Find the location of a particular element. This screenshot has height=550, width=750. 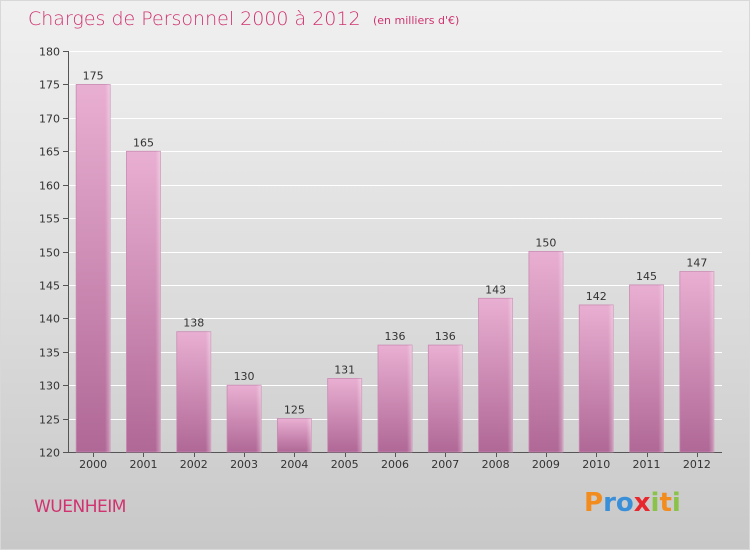

town-name: WUENHEIM is located at coordinates (80, 507).